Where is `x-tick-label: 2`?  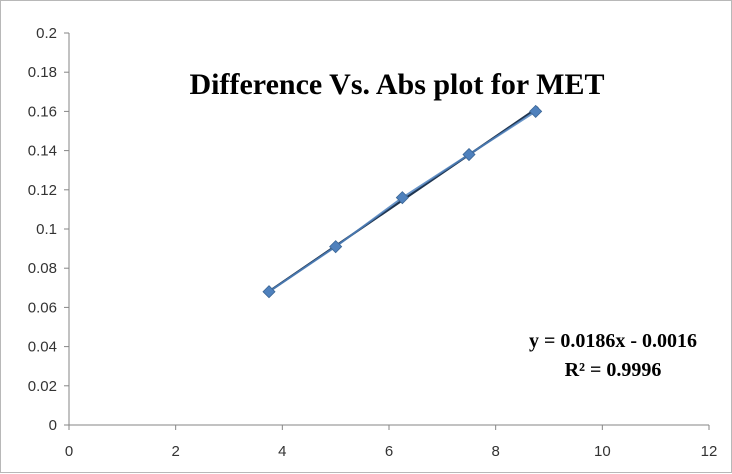 x-tick-label: 2 is located at coordinates (175, 451).